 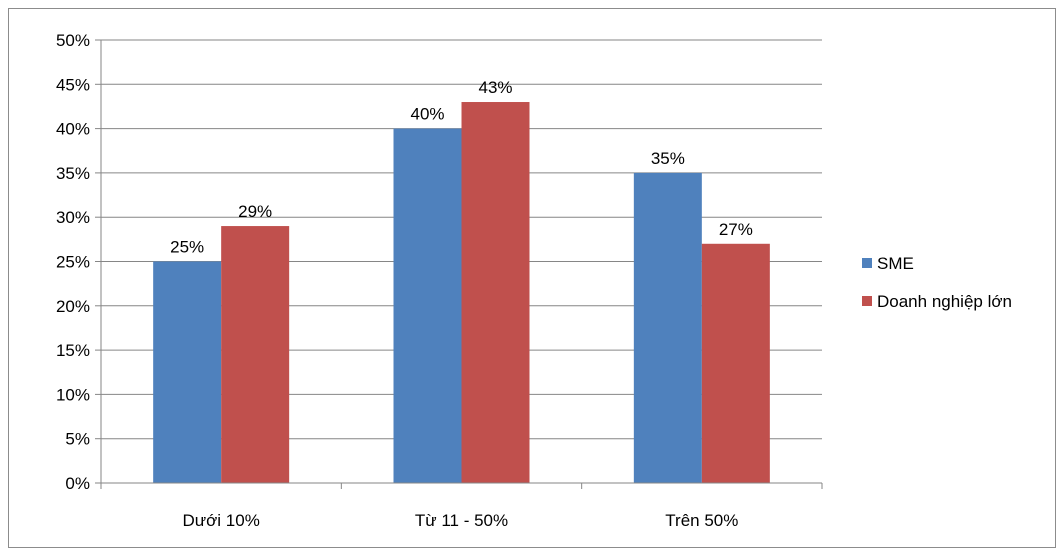 What do you see at coordinates (937, 282) in the screenshot?
I see `legend: SME Doanh nghiệp lớn` at bounding box center [937, 282].